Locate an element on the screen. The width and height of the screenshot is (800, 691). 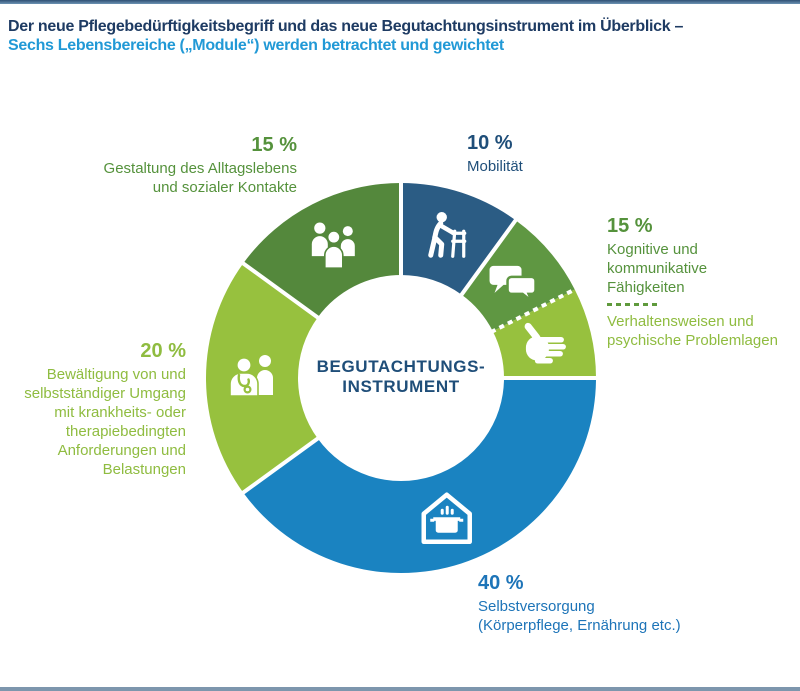
label-line: Kognitive und kommunikative is located at coordinates (657, 259).